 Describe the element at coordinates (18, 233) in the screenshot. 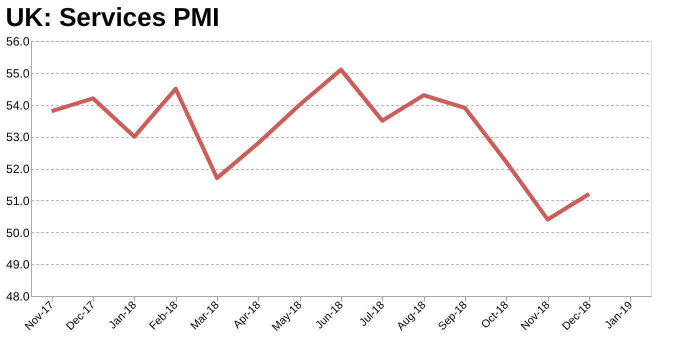

I see `y-tick-label: 50.0` at that location.